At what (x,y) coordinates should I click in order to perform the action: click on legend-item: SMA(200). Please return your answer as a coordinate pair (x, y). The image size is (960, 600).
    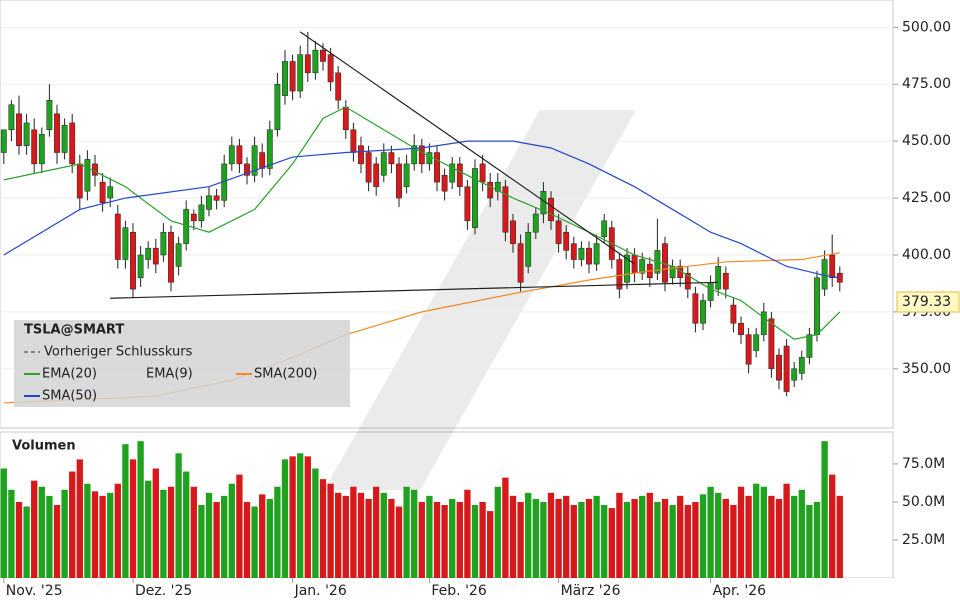
    Looking at the image, I should click on (285, 374).